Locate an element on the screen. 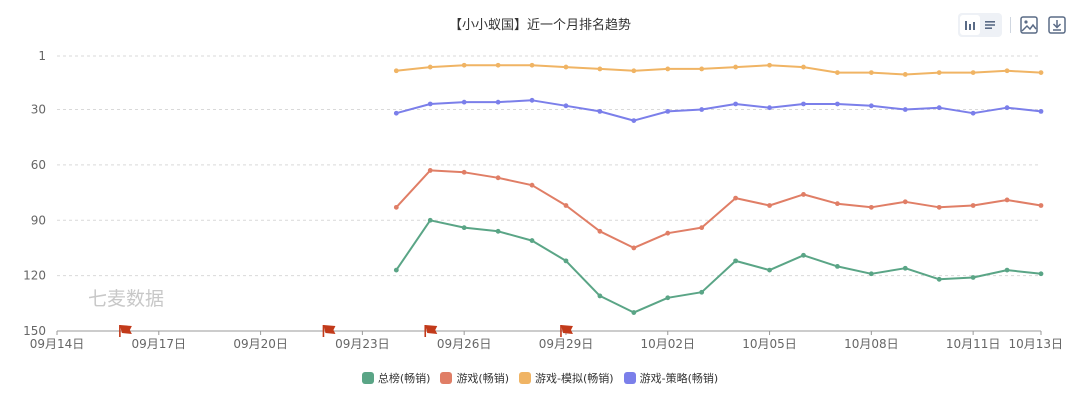 This screenshot has width=1080, height=401. legend-label: 游戏-策略(畅销) is located at coordinates (679, 378).